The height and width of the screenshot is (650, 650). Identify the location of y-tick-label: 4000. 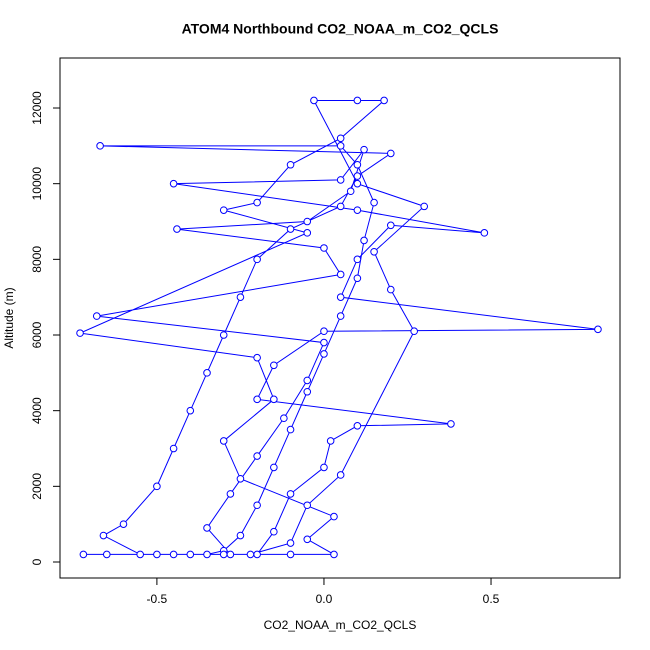
(37, 410).